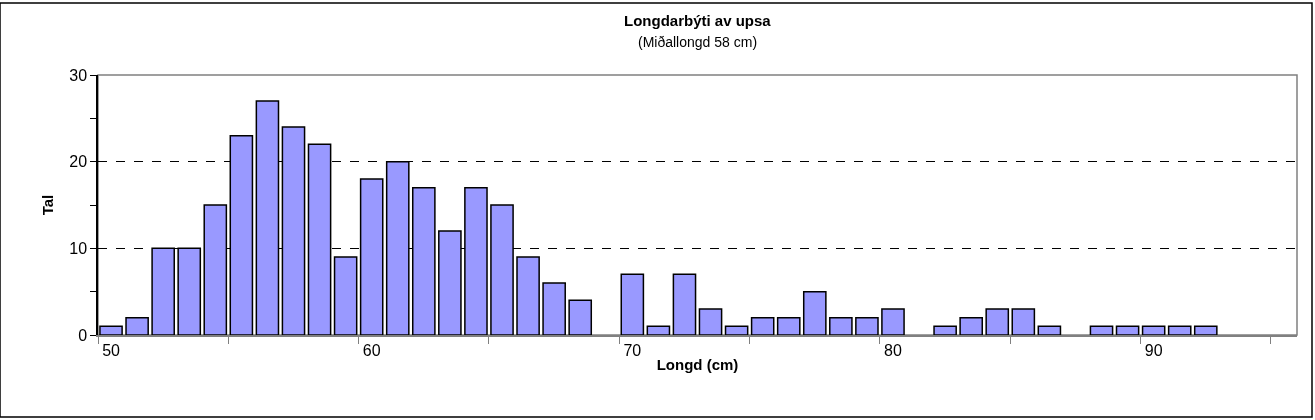 This screenshot has height=420, width=1315. What do you see at coordinates (697, 365) in the screenshot?
I see `x-axis-title: Longd (cm)` at bounding box center [697, 365].